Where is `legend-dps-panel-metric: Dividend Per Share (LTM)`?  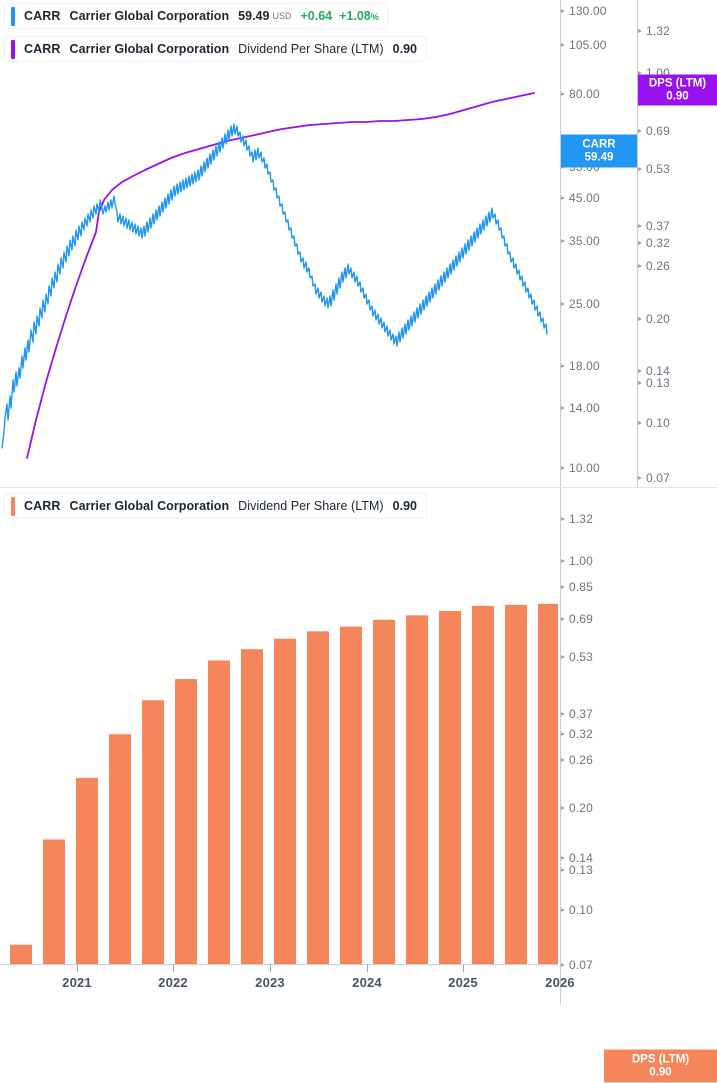
legend-dps-panel-metric: Dividend Per Share (LTM) is located at coordinates (311, 506).